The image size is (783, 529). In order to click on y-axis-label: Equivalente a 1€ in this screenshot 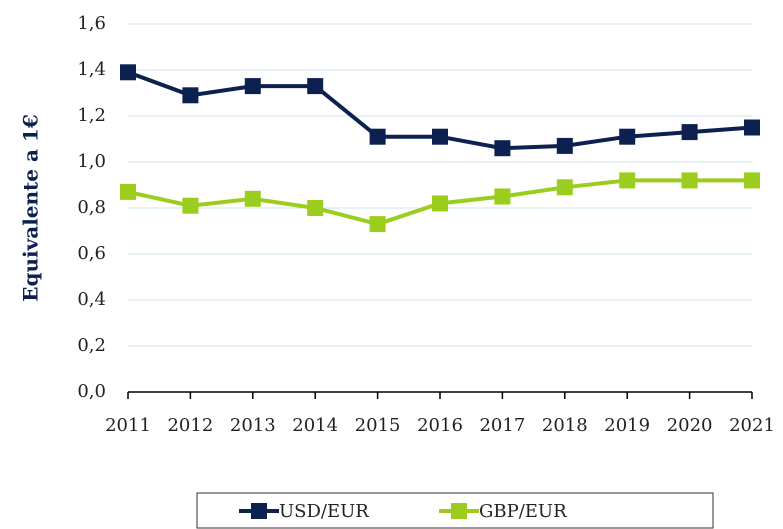, I will do `click(31, 208)`.